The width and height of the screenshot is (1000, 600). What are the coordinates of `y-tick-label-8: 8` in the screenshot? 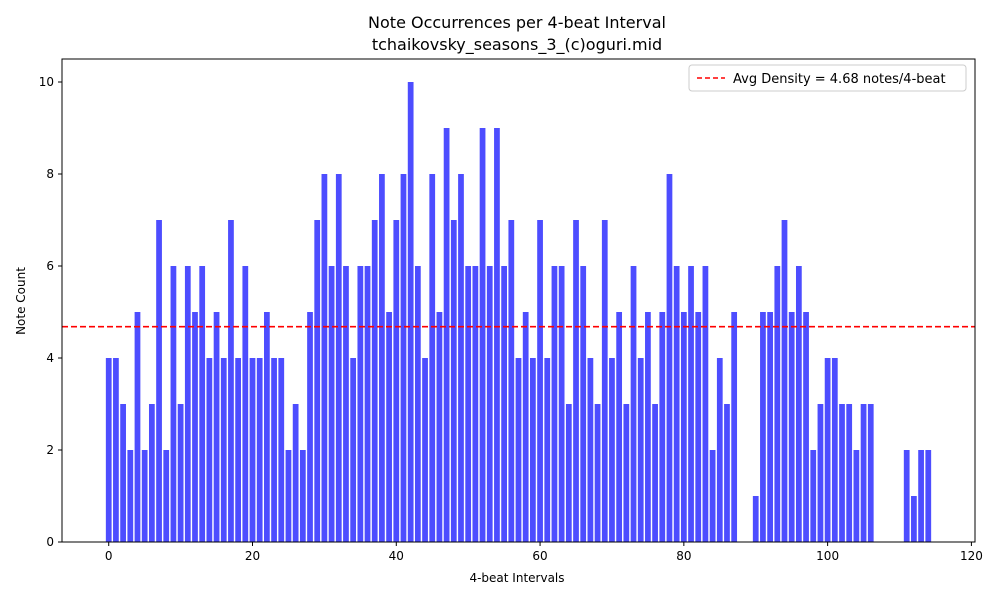 It's located at (50, 174).